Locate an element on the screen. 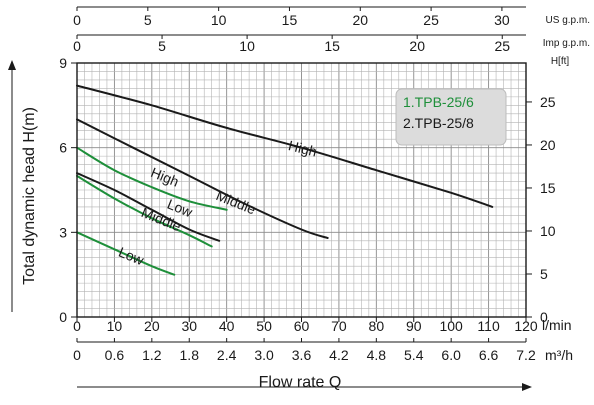 This screenshot has width=594, height=405. curve-tpb-1-low is located at coordinates (126, 253).